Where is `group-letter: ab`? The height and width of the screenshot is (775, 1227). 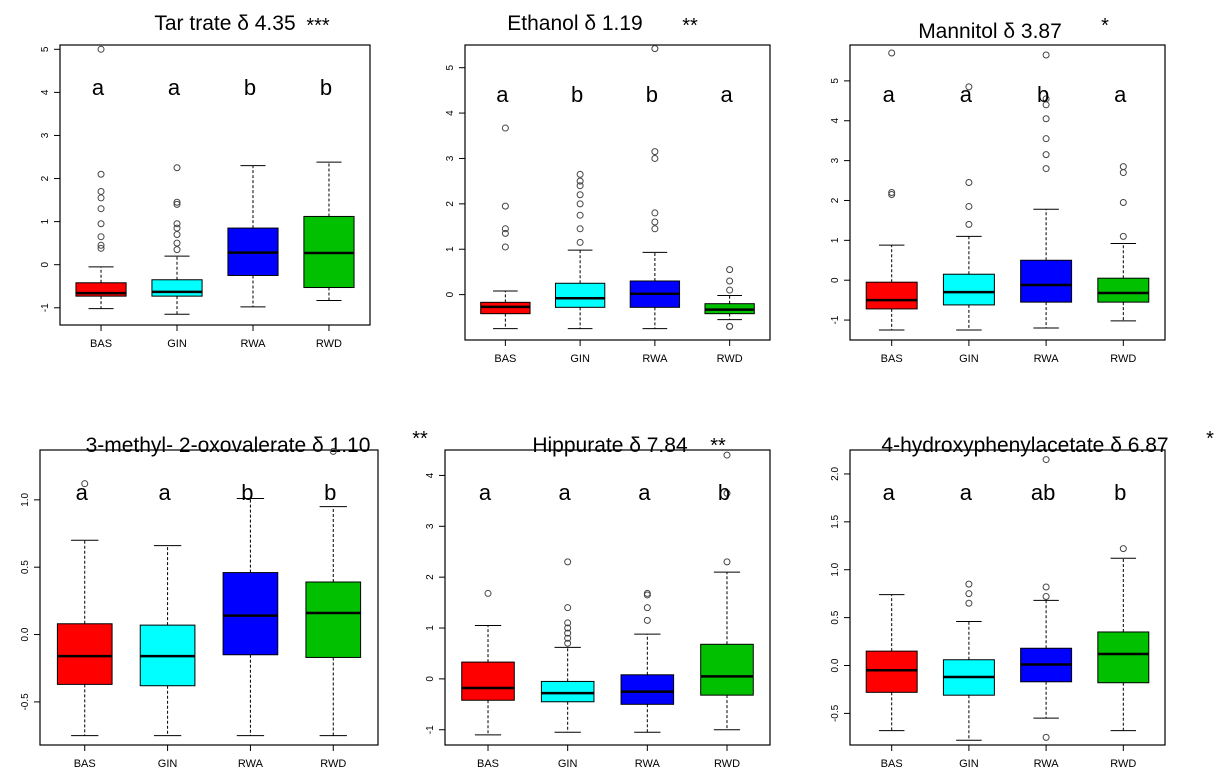
group-letter: ab is located at coordinates (1043, 492).